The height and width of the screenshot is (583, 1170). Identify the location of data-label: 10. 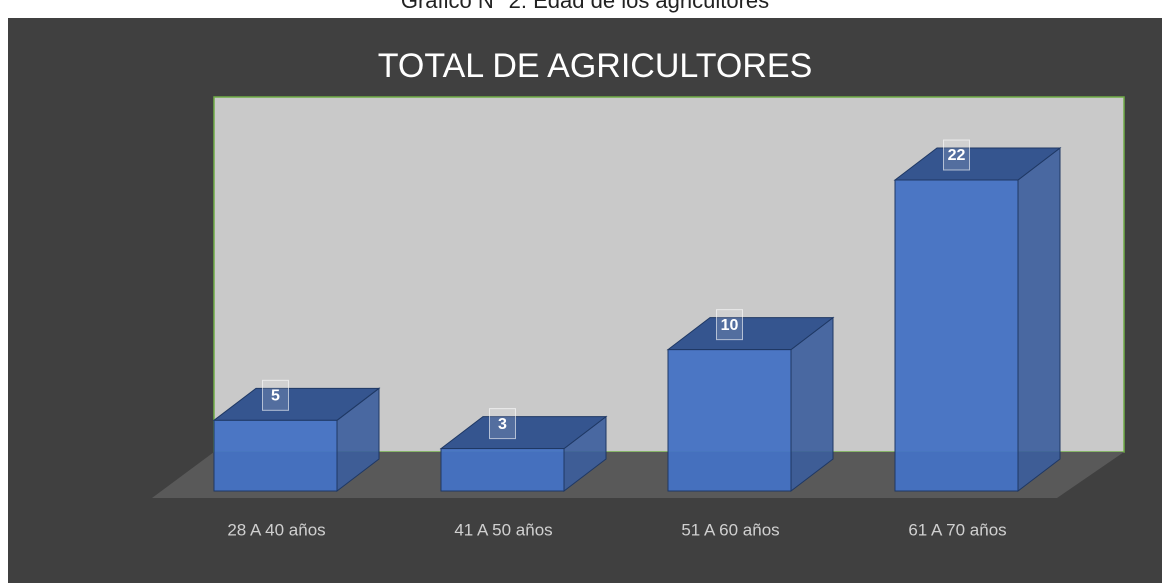
(730, 325).